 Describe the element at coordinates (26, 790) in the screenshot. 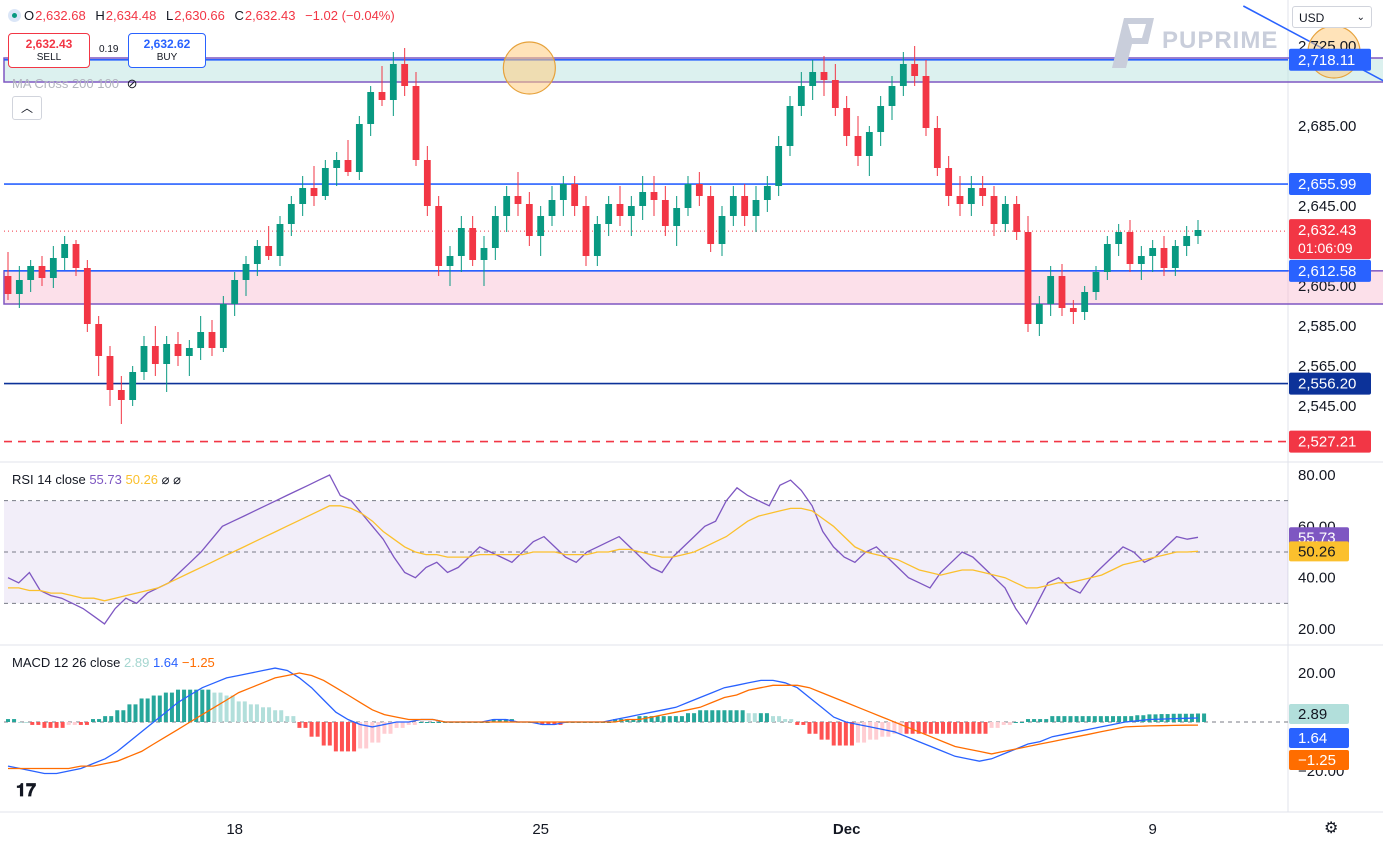

I see `tradingview-logo-icon: 𝟏𝟕` at that location.